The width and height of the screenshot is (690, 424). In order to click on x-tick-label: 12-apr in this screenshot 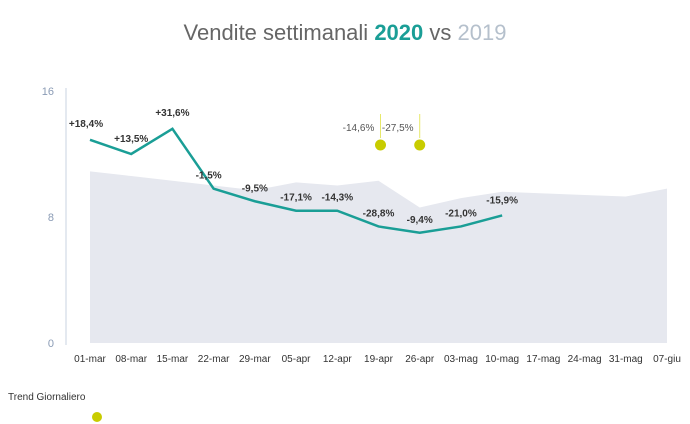, I will do `click(338, 359)`.